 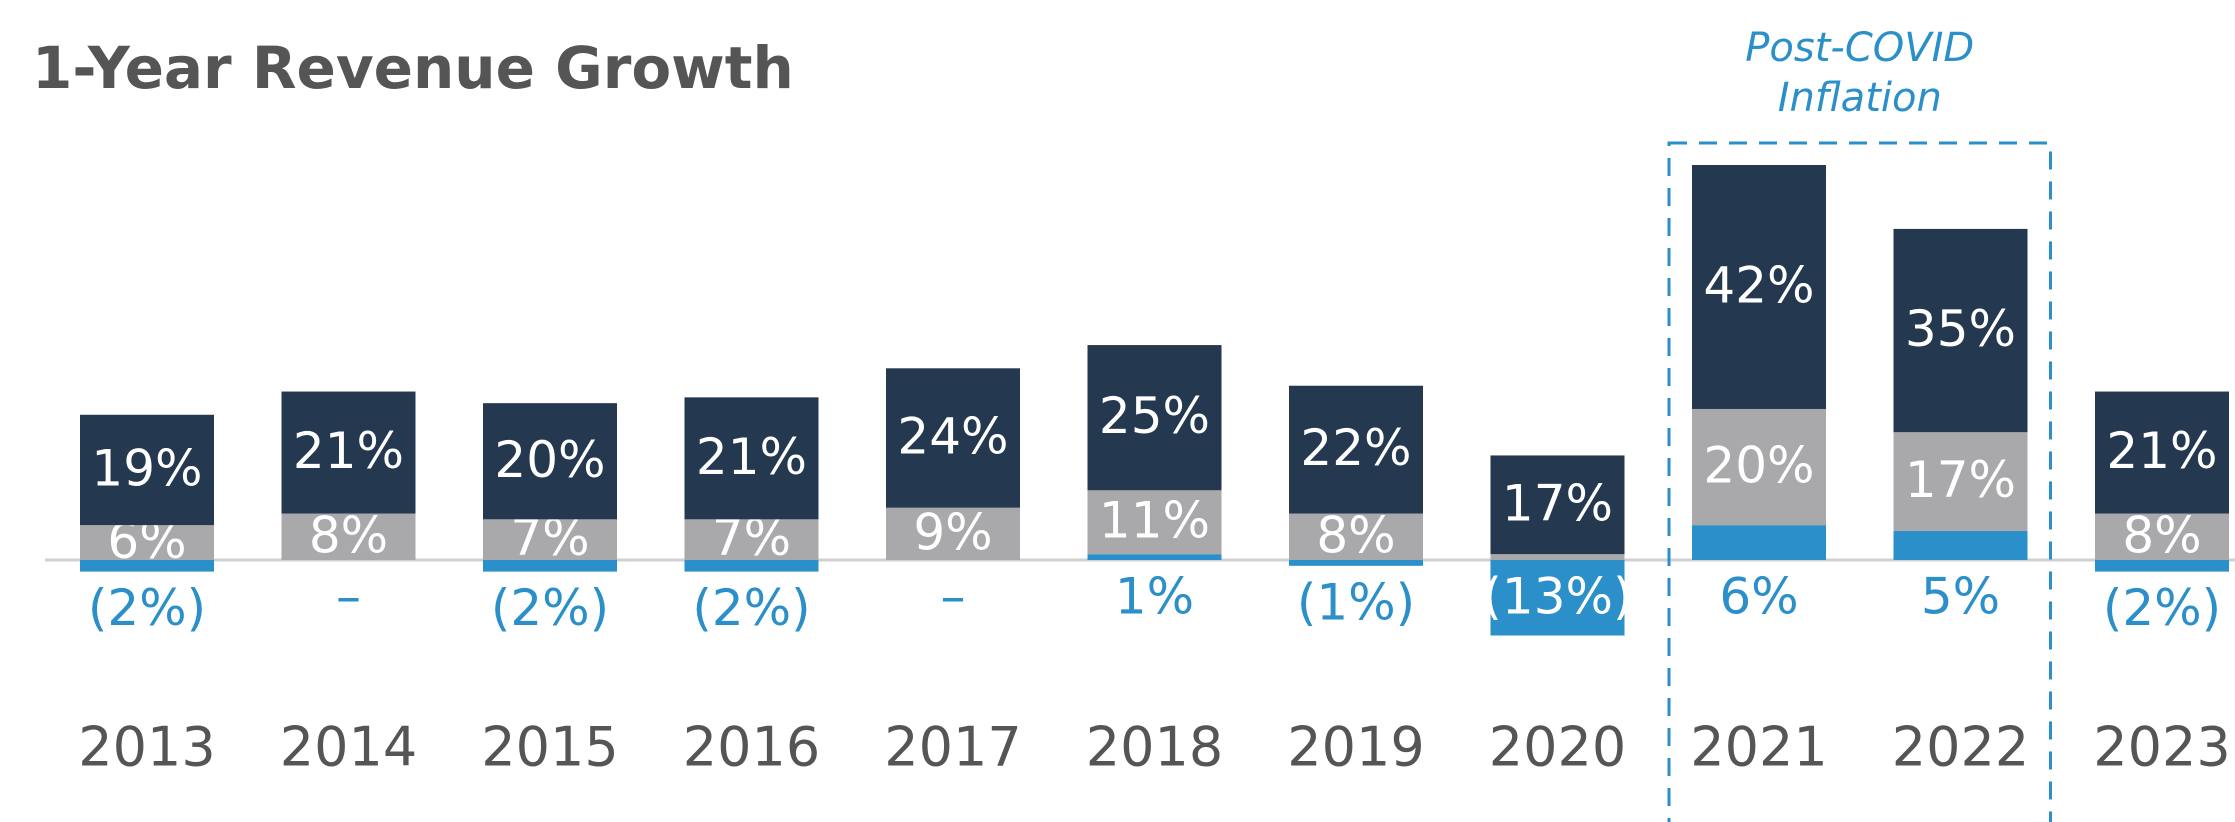 What do you see at coordinates (1758, 747) in the screenshot?
I see `x-tick-label: 2021` at bounding box center [1758, 747].